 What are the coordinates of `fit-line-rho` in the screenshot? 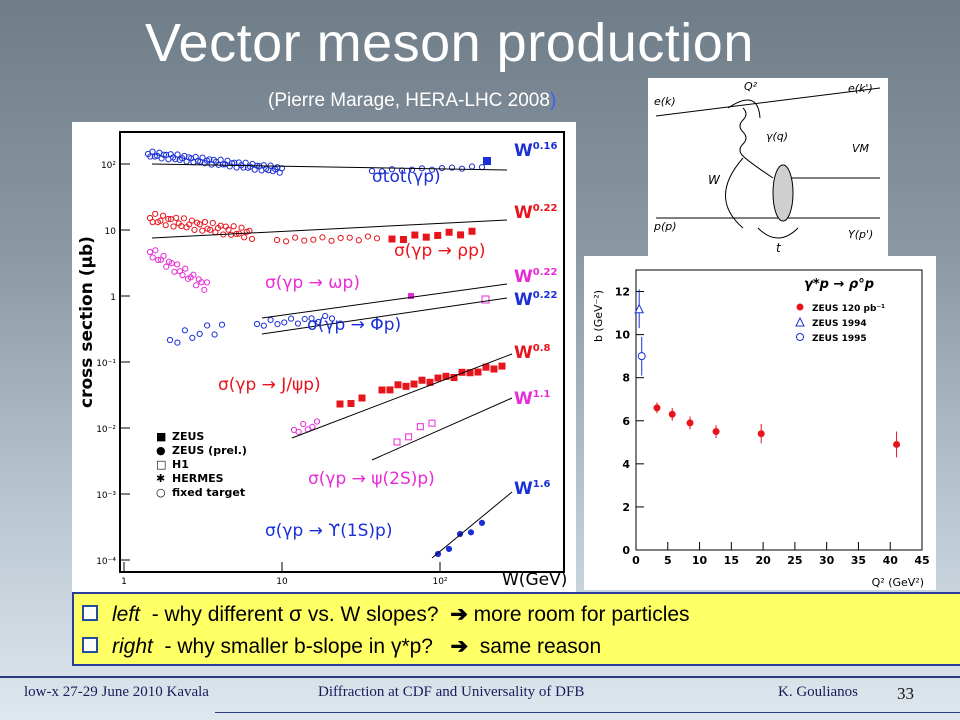 It's located at (329, 229).